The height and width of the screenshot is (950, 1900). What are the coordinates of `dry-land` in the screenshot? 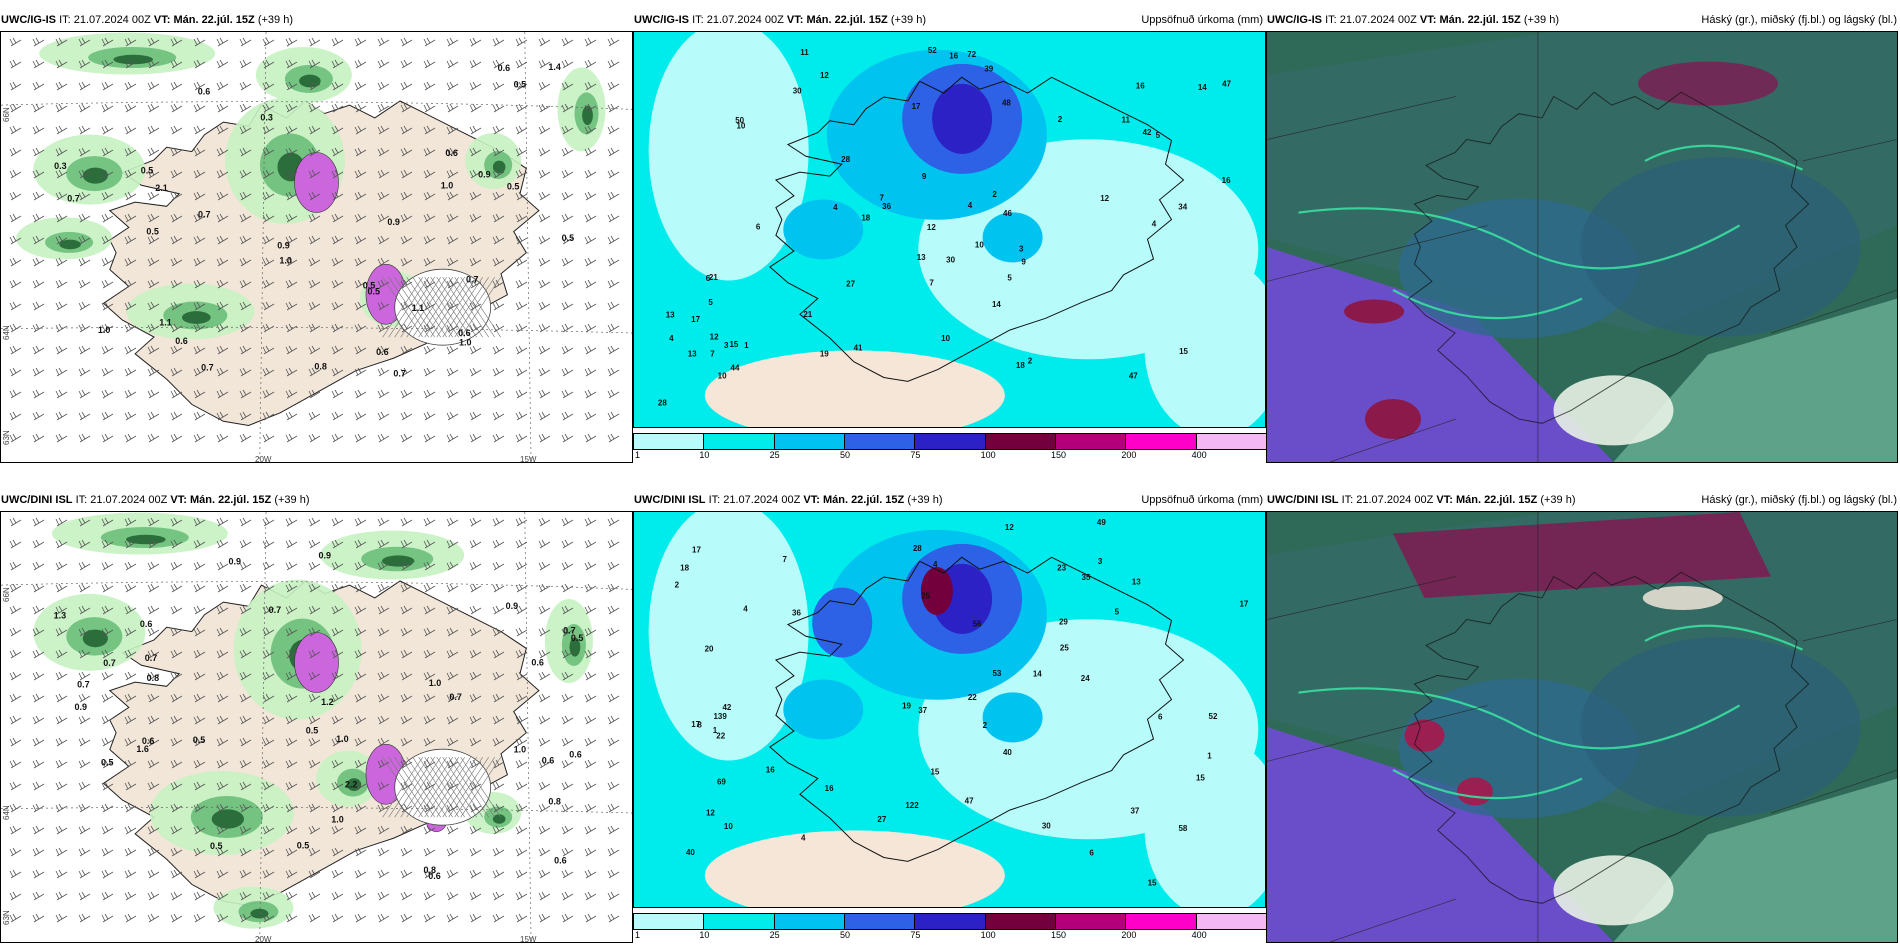 It's located at (854, 388).